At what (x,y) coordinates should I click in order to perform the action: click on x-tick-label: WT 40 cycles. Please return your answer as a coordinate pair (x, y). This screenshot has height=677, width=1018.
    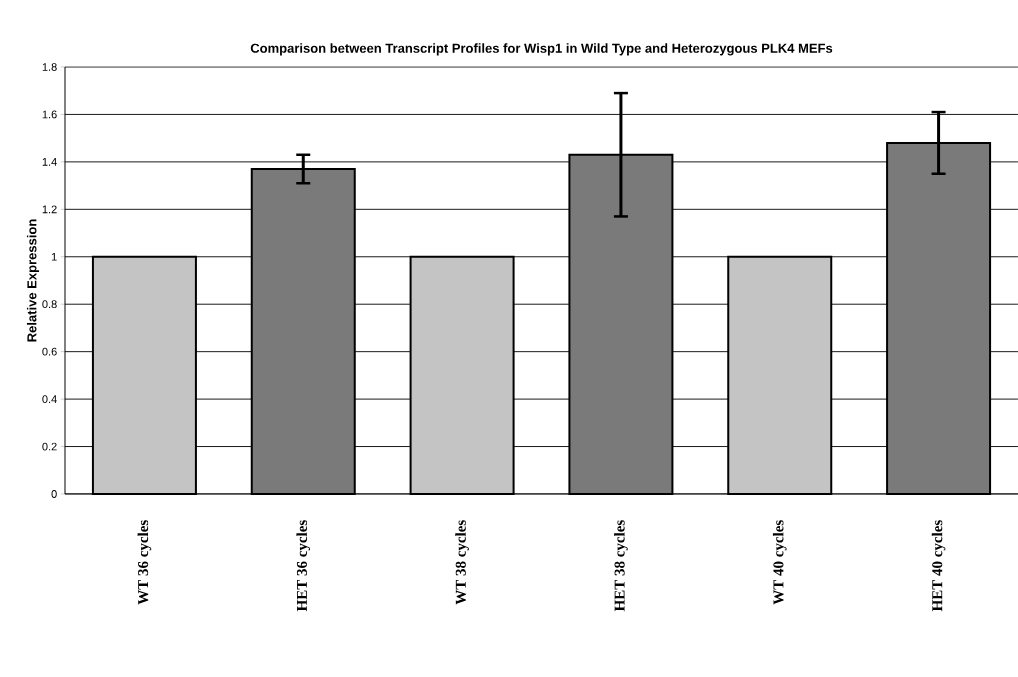
    Looking at the image, I should click on (779, 562).